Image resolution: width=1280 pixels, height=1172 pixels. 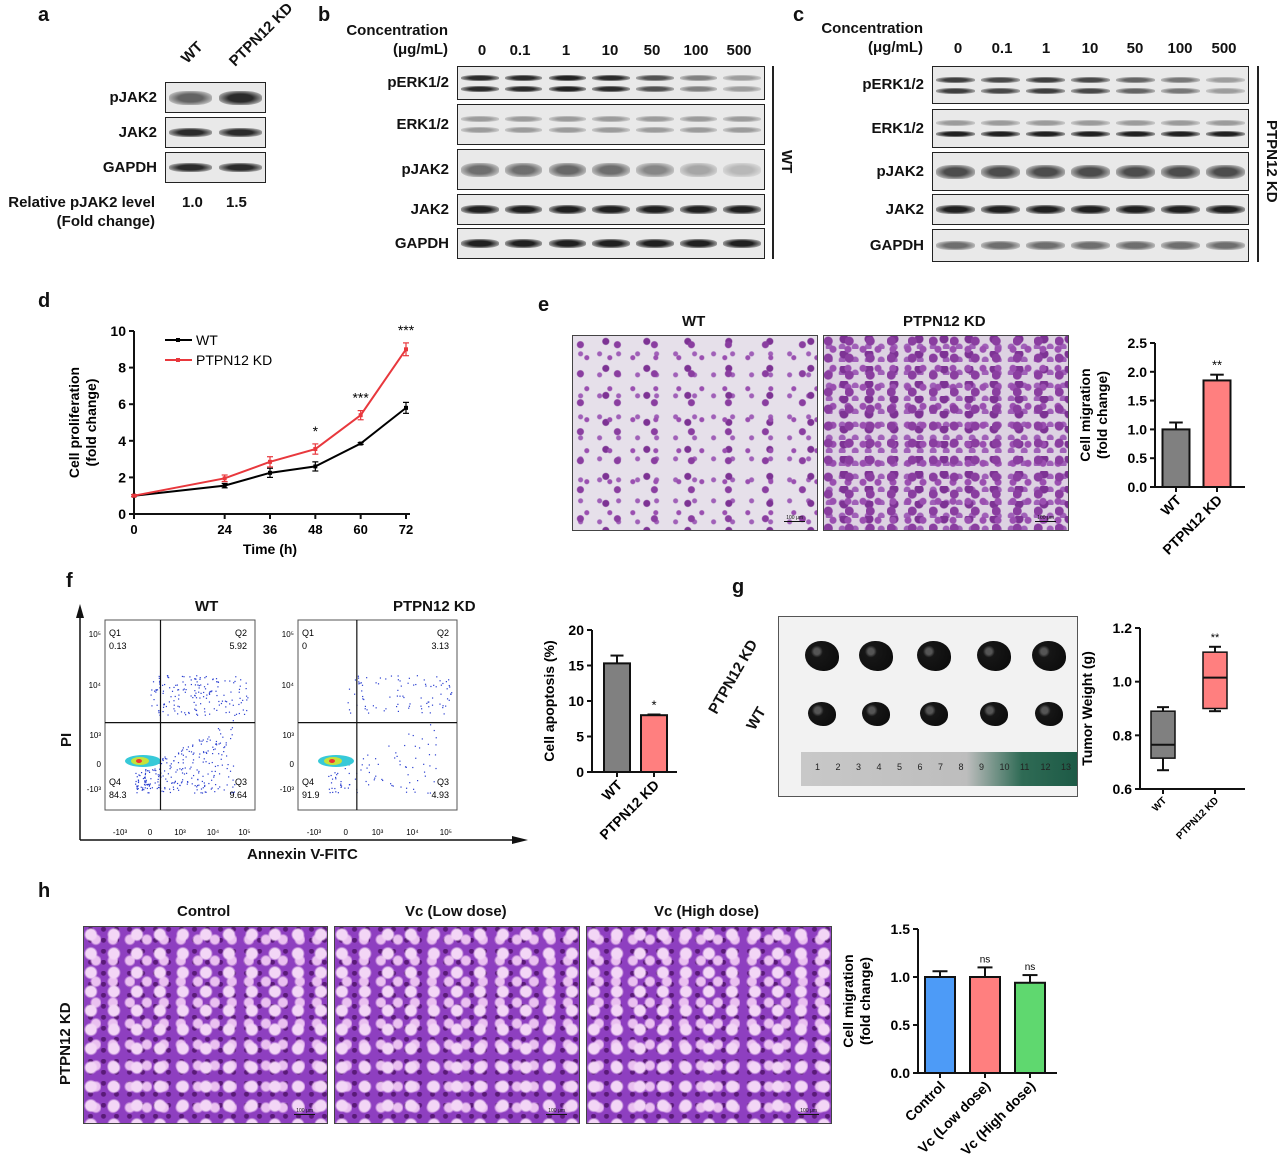 What do you see at coordinates (1123, 735) in the screenshot?
I see `chart-g-y-tick-label: 0.8` at bounding box center [1123, 735].